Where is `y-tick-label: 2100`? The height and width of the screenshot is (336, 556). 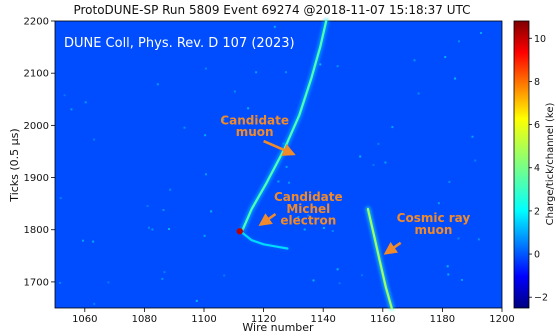 y-tick-label: 2100 is located at coordinates (36, 74).